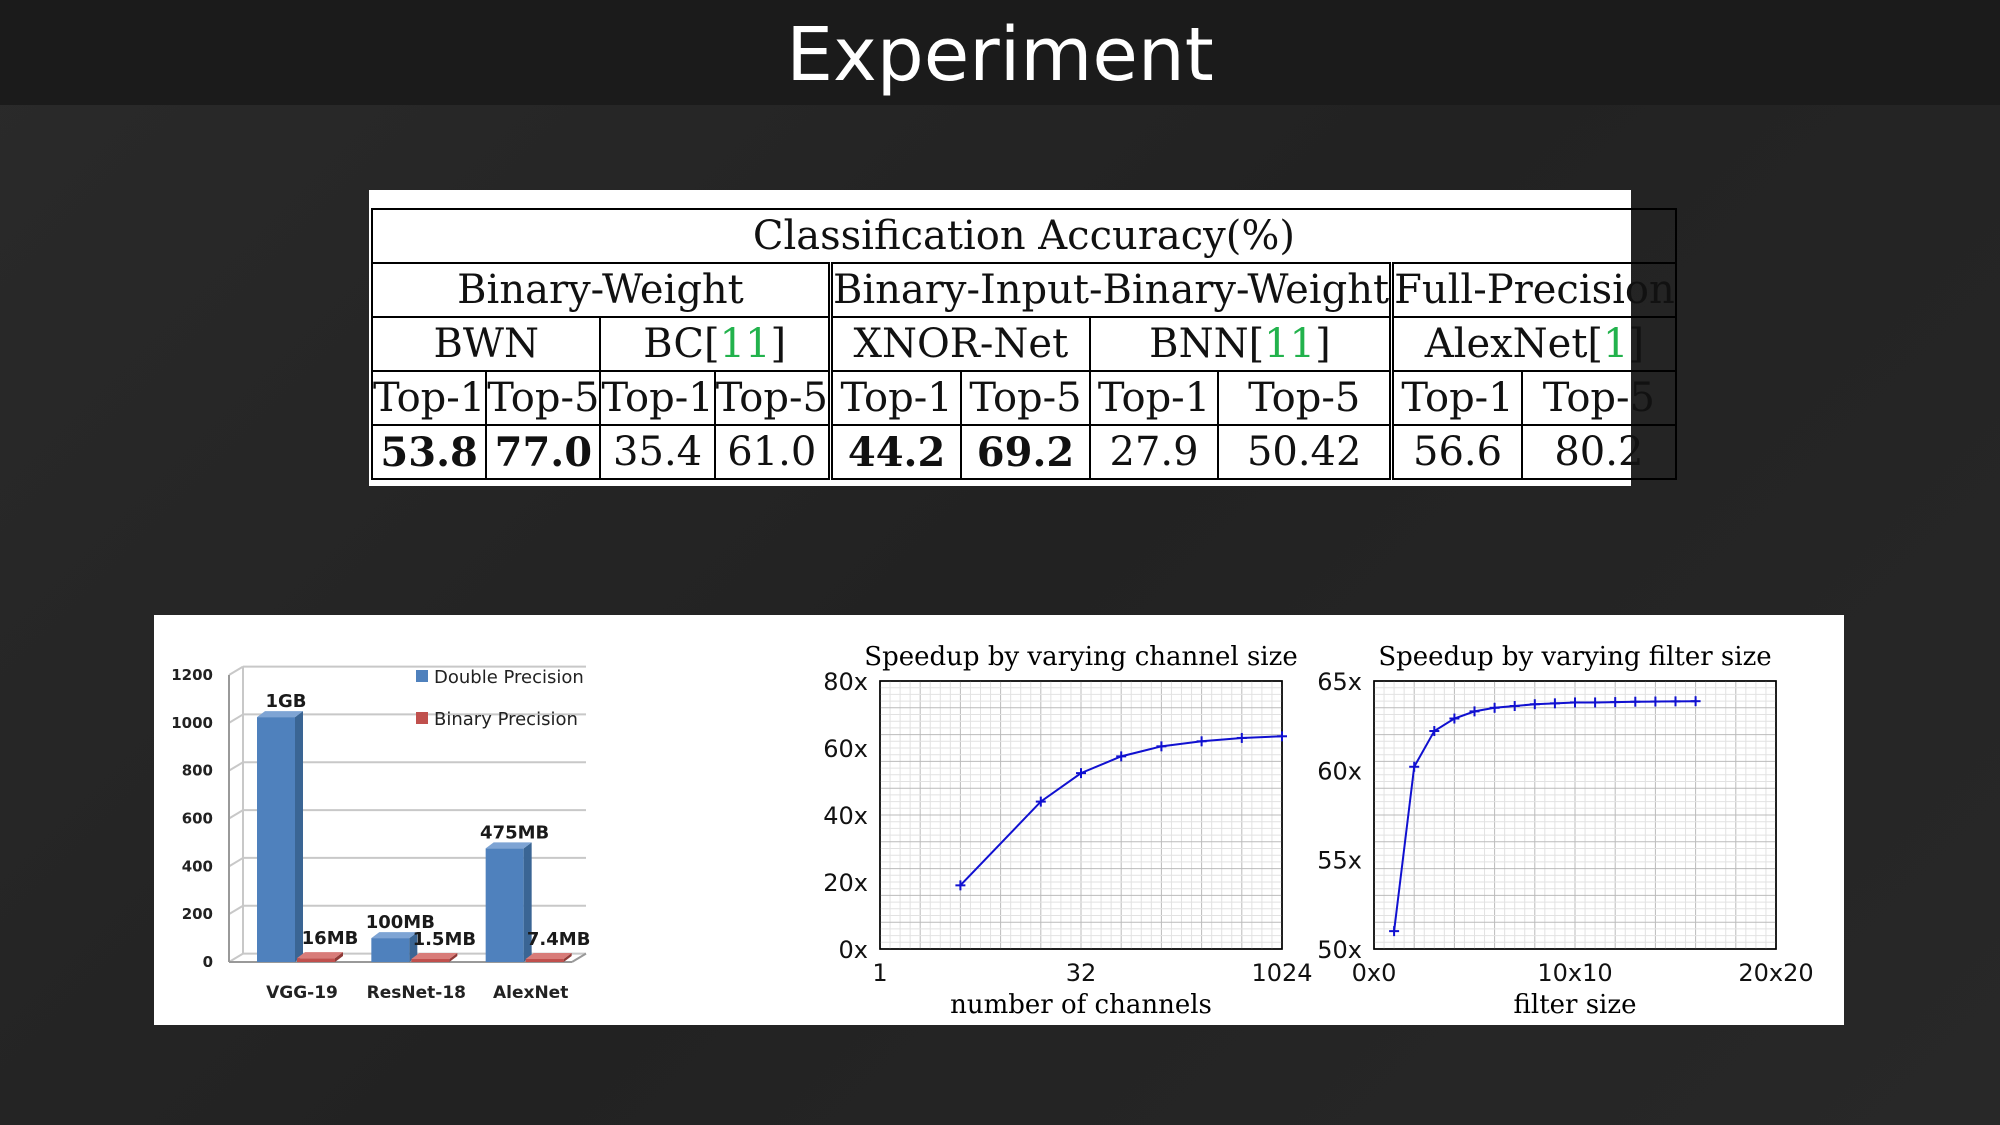  What do you see at coordinates (1598, 452) in the screenshot?
I see `value-cell: 80.2` at bounding box center [1598, 452].